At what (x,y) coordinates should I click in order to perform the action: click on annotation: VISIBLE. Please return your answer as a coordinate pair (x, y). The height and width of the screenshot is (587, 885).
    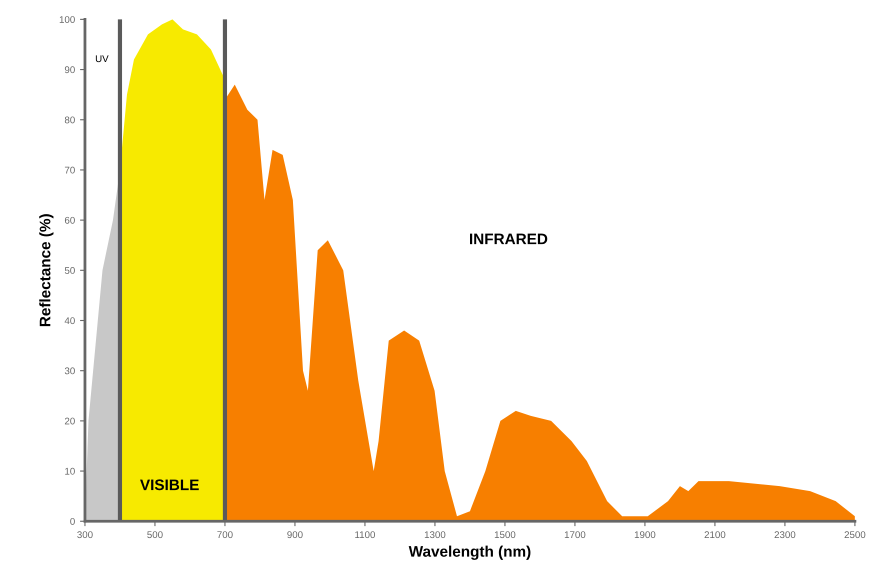
    Looking at the image, I should click on (169, 484).